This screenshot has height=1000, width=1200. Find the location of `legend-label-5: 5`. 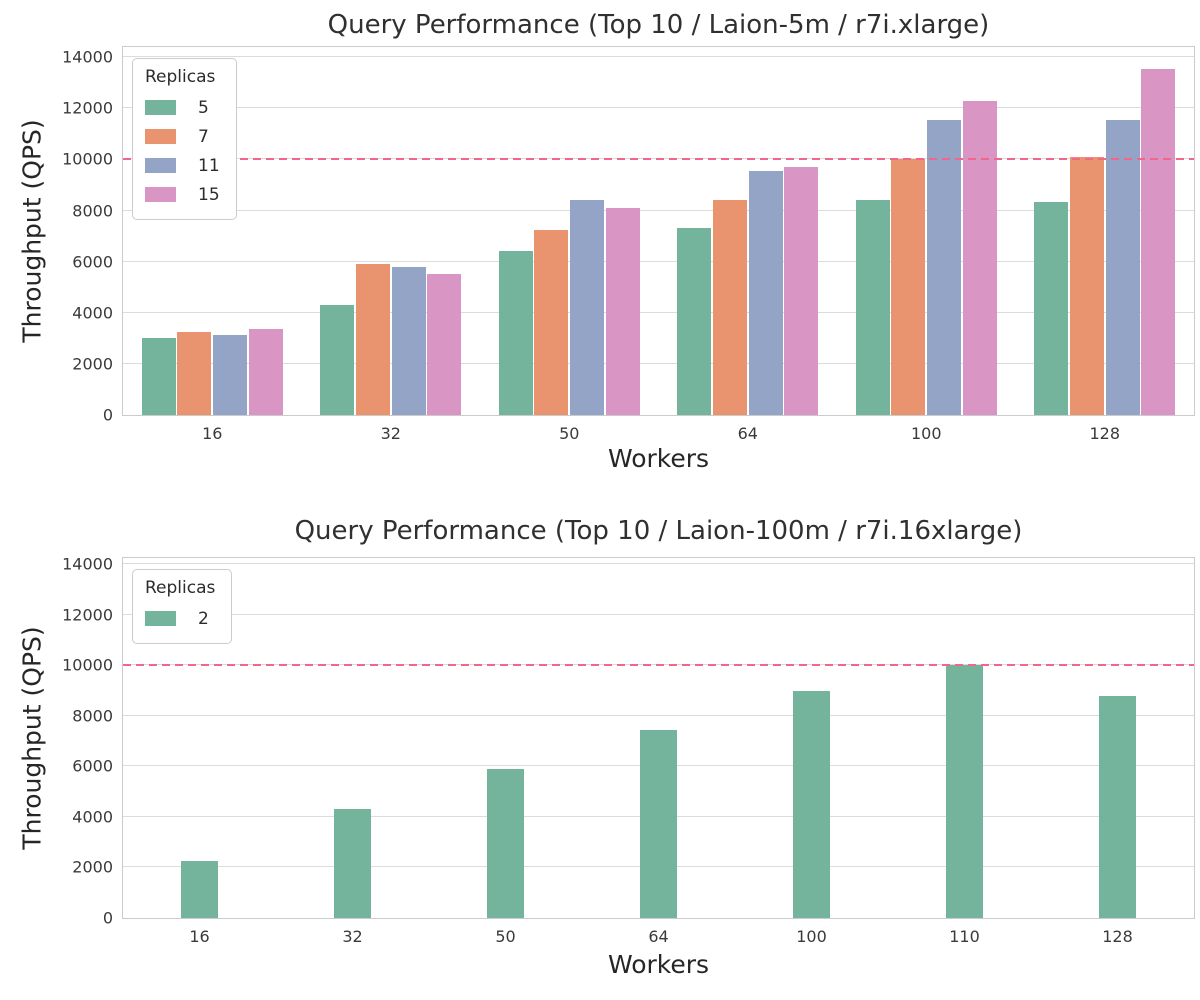

legend-label-5: 5 is located at coordinates (203, 107).